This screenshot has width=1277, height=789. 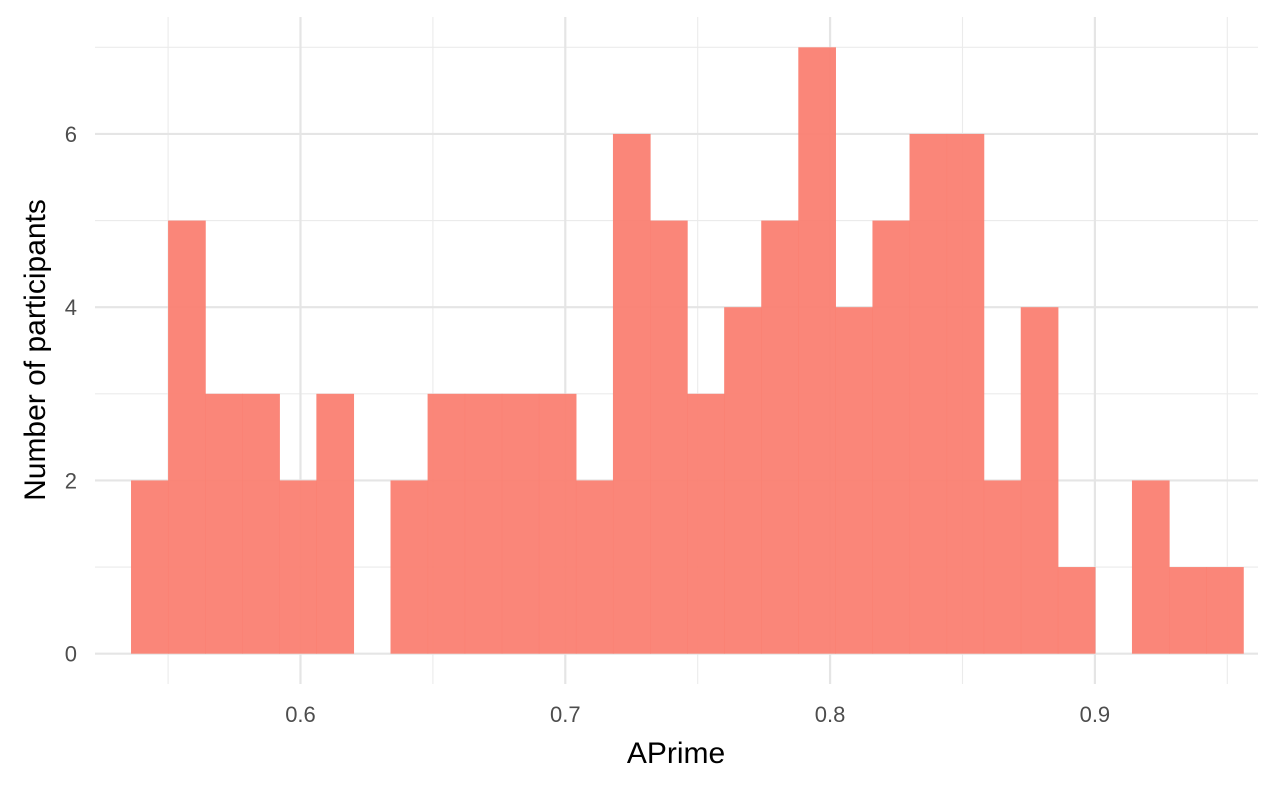 I want to click on x-axis-title: APrime, so click(x=676, y=753).